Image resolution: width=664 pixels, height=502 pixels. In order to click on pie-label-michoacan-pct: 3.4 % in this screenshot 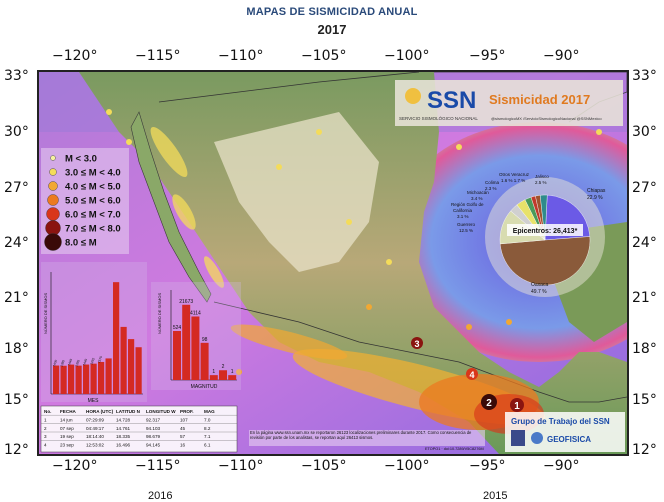, I will do `click(477, 198)`.